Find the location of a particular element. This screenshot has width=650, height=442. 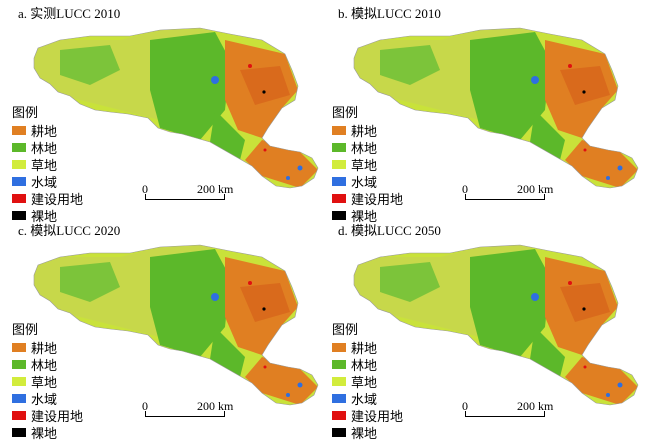

map-title: d. 模拟LUCC 2050 is located at coordinates (389, 230).